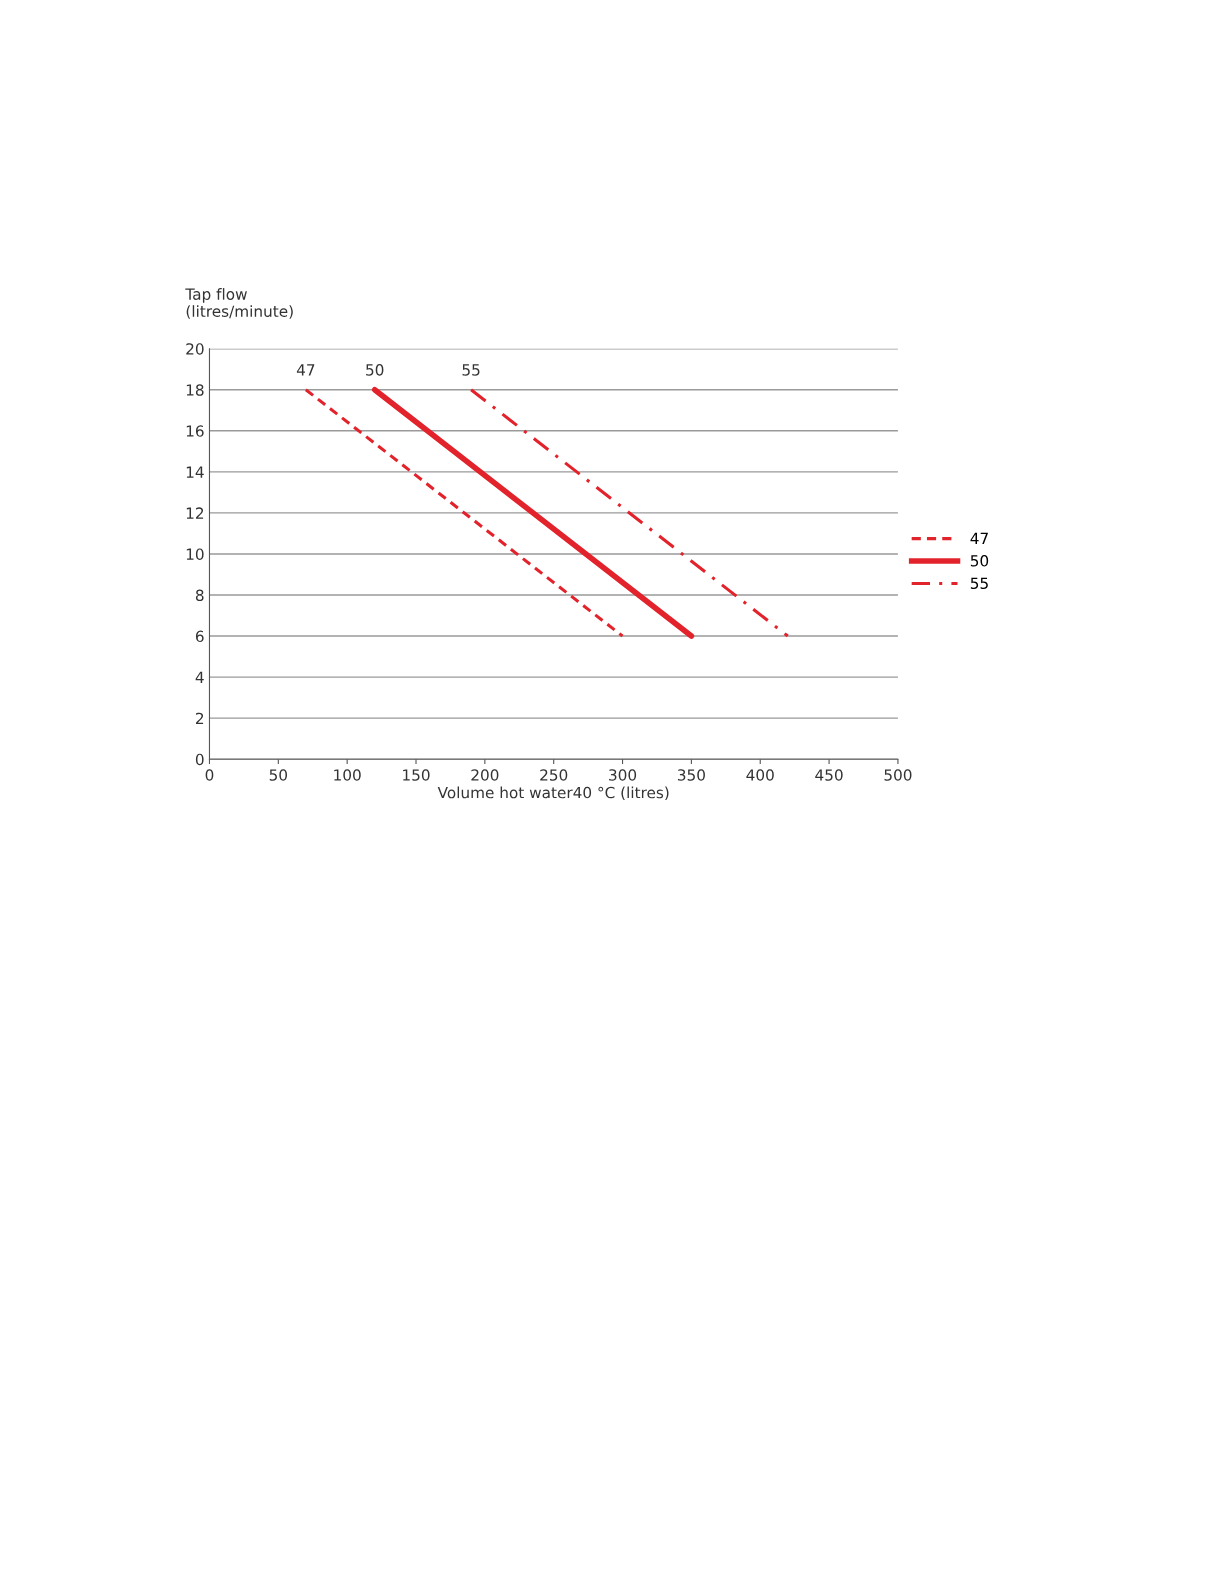 This screenshot has height=1585, width=1225. I want to click on x-tick-label: 0, so click(209, 775).